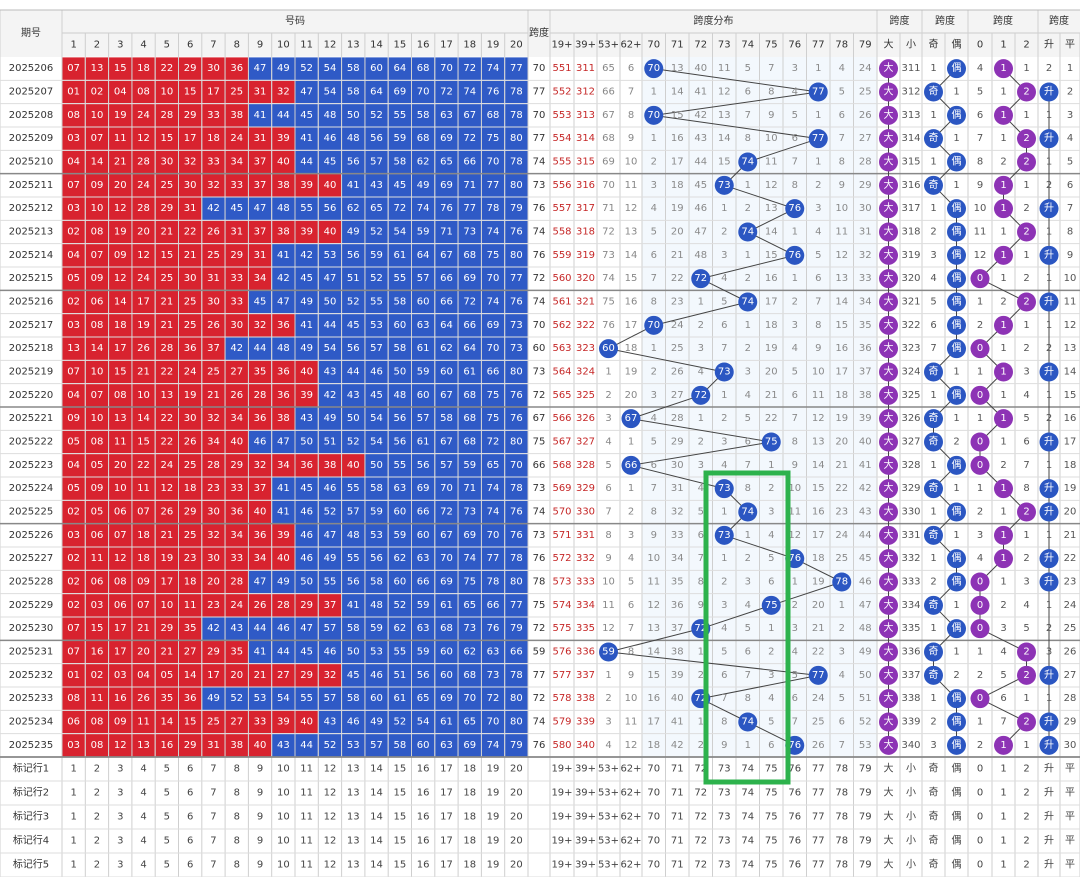  What do you see at coordinates (910, 348) in the screenshot?
I see `size-value: 323` at bounding box center [910, 348].